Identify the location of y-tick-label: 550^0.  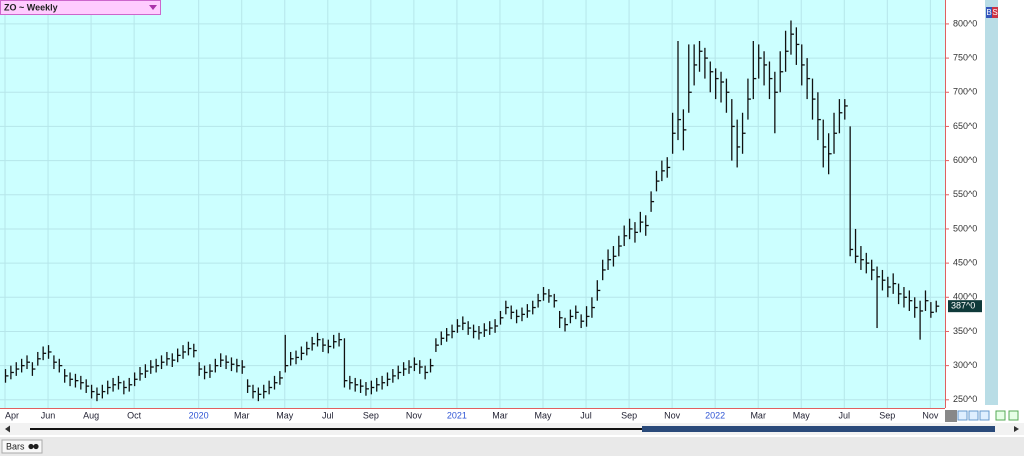
(965, 194).